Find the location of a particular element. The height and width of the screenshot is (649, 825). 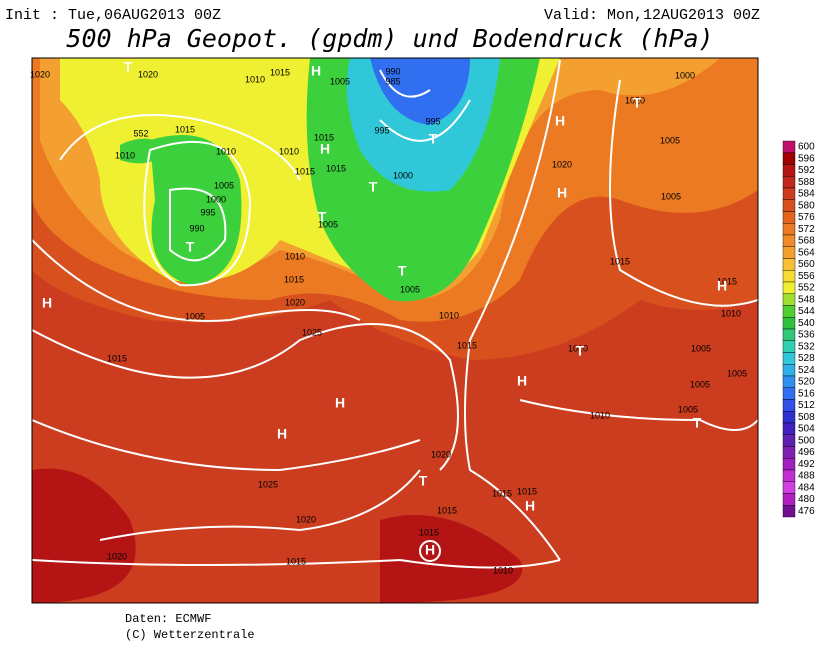

legend-label: 544 is located at coordinates (806, 311).